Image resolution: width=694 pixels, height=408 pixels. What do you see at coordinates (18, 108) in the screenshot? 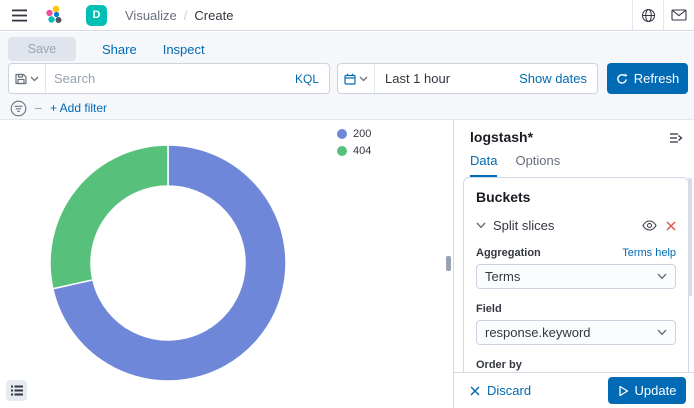
I see `filter-icon` at bounding box center [18, 108].